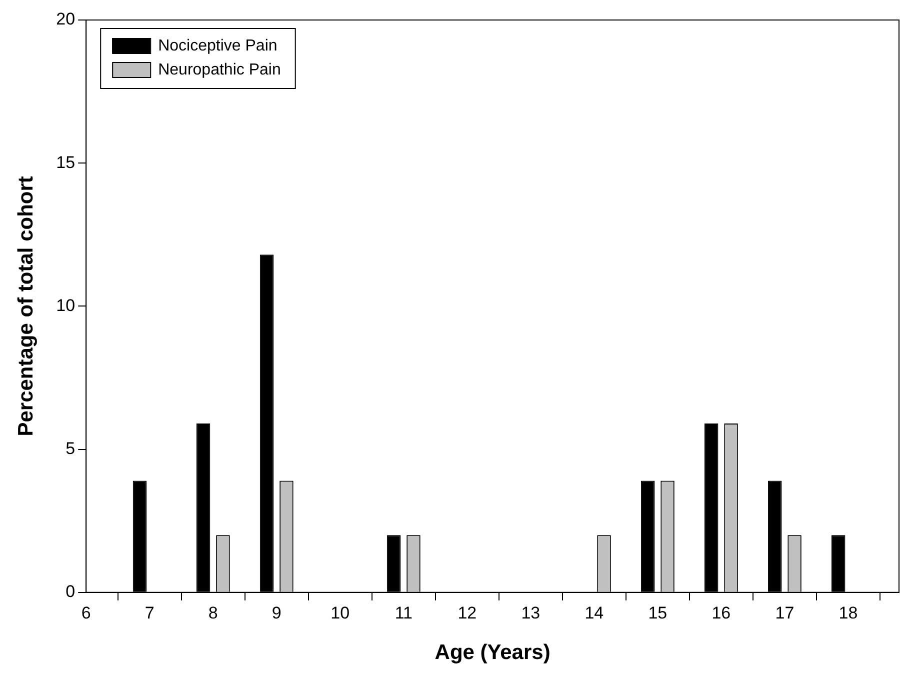 This screenshot has width=901, height=680. What do you see at coordinates (71, 592) in the screenshot?
I see `y-tick-label: 0` at bounding box center [71, 592].